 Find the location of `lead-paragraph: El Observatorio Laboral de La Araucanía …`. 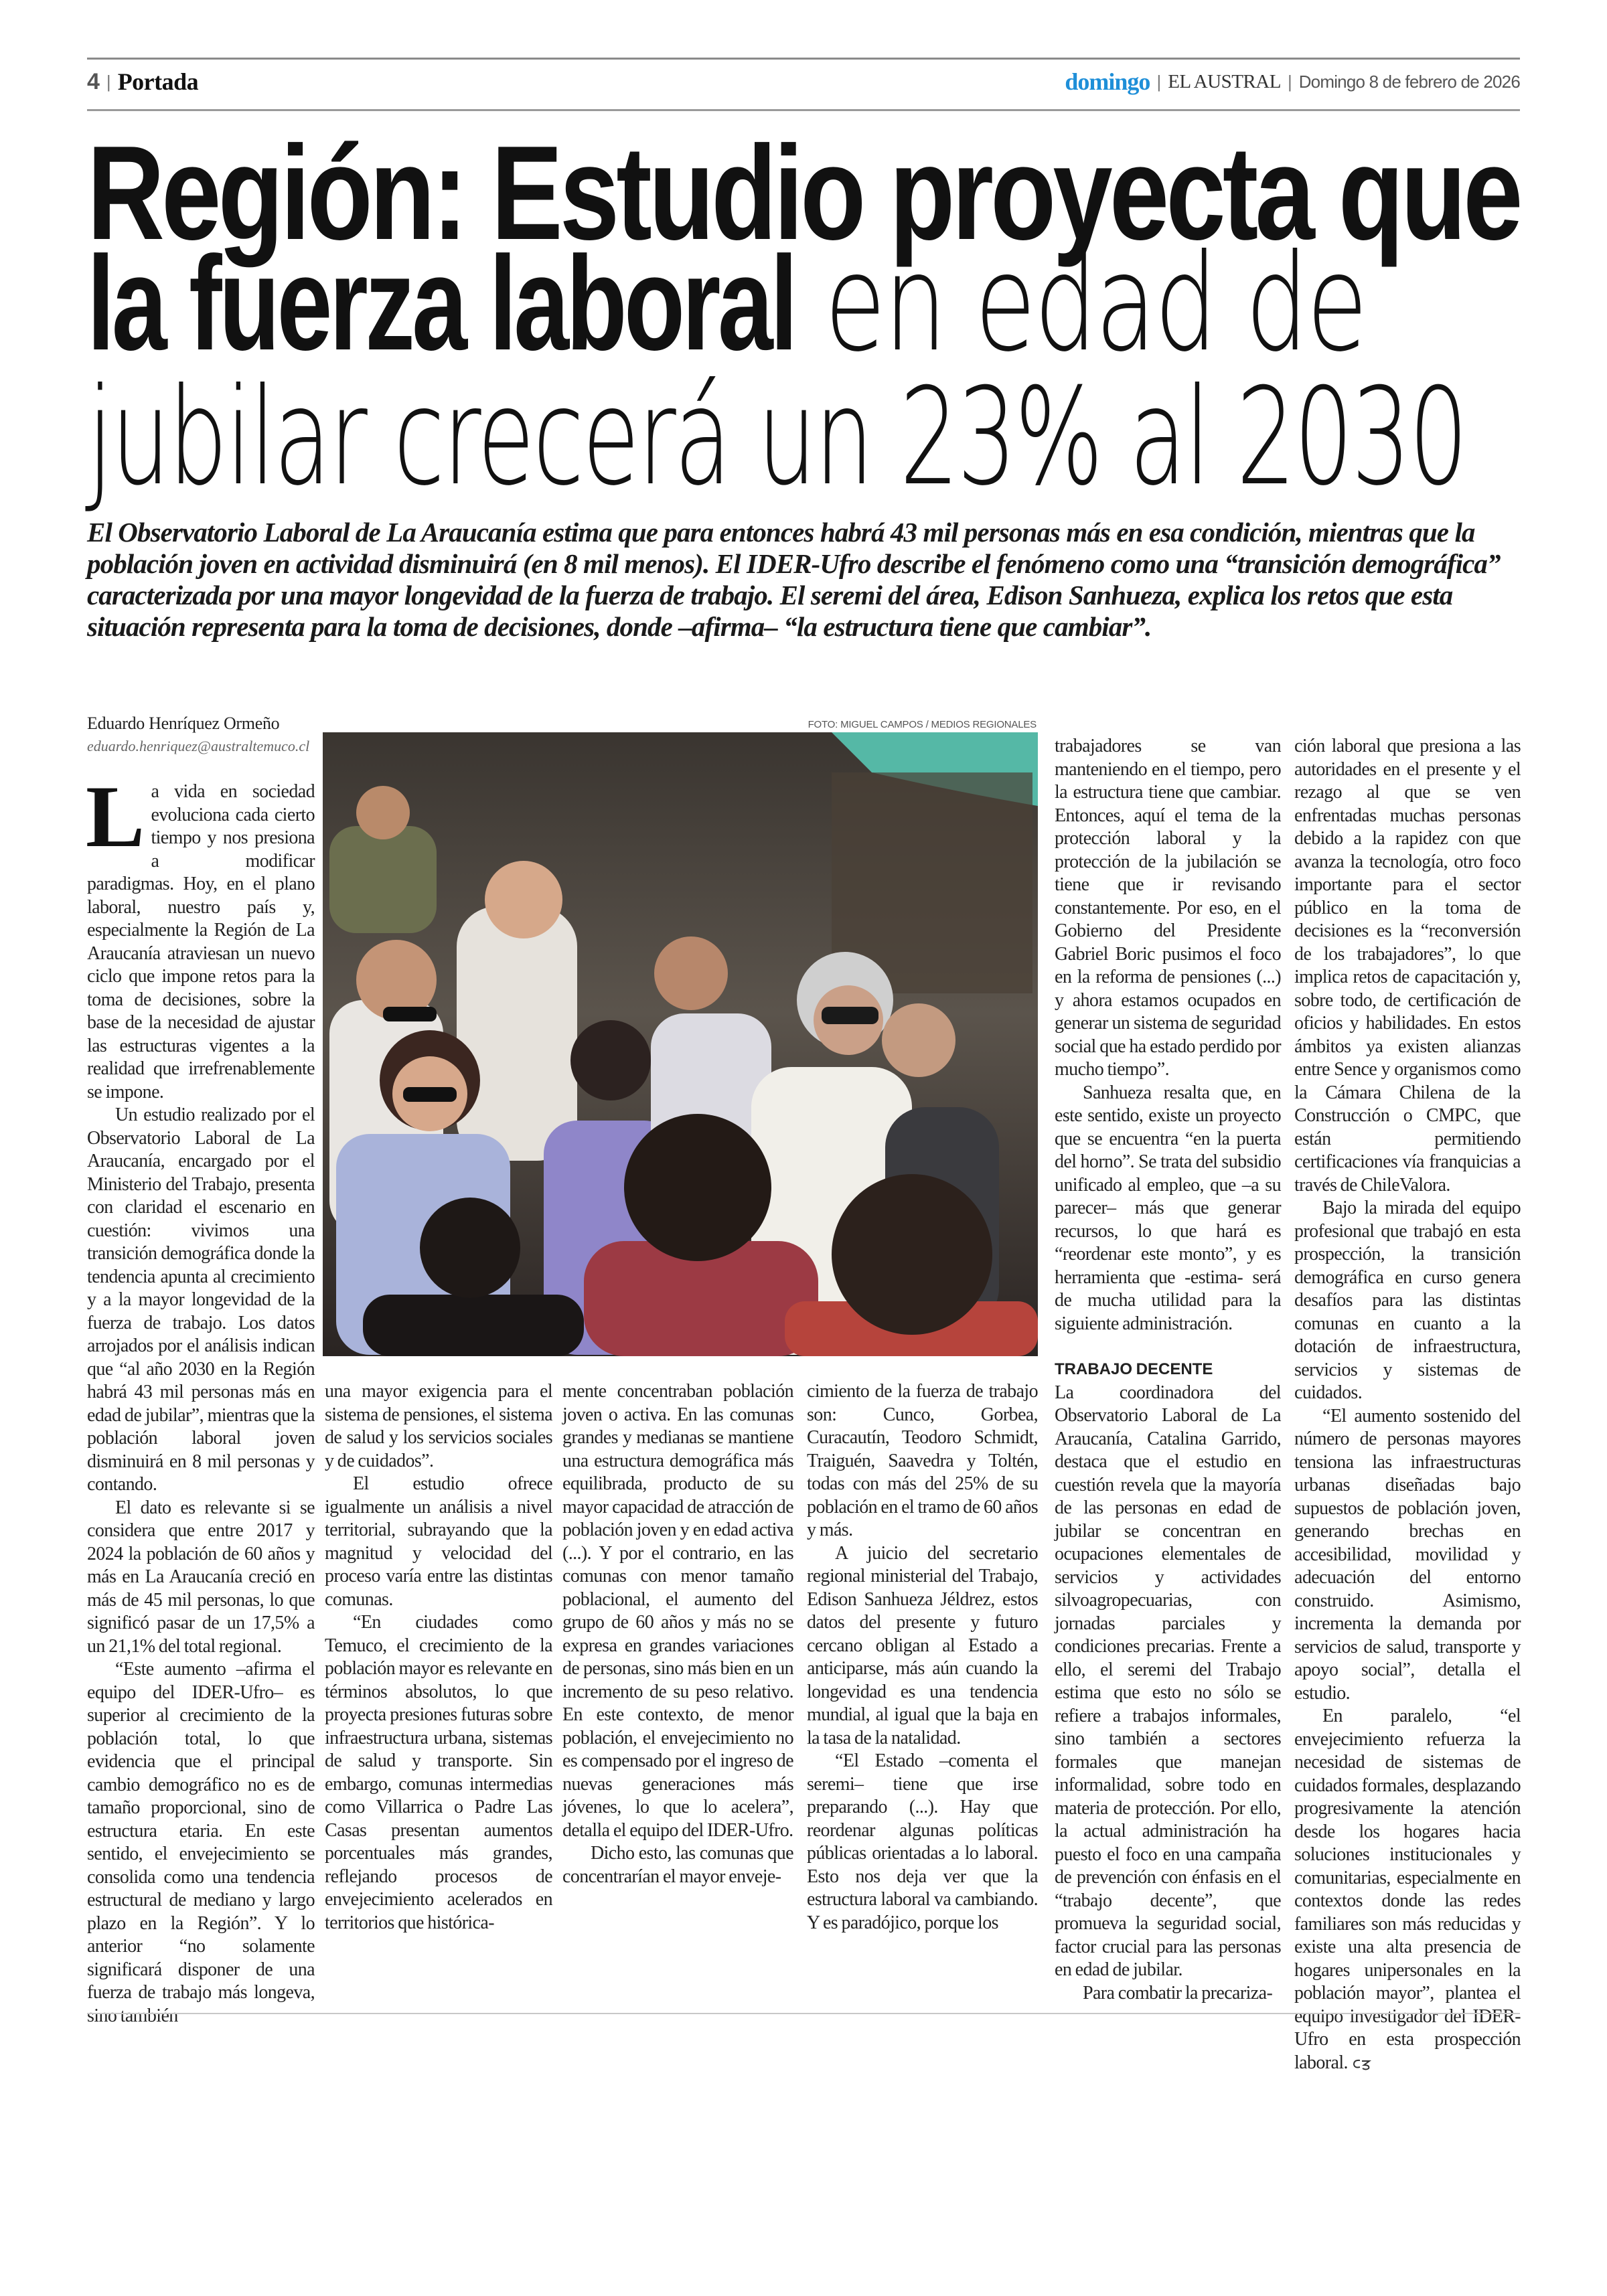

lead-paragraph: El Observatorio Laboral de La Araucanía … is located at coordinates (794, 579).